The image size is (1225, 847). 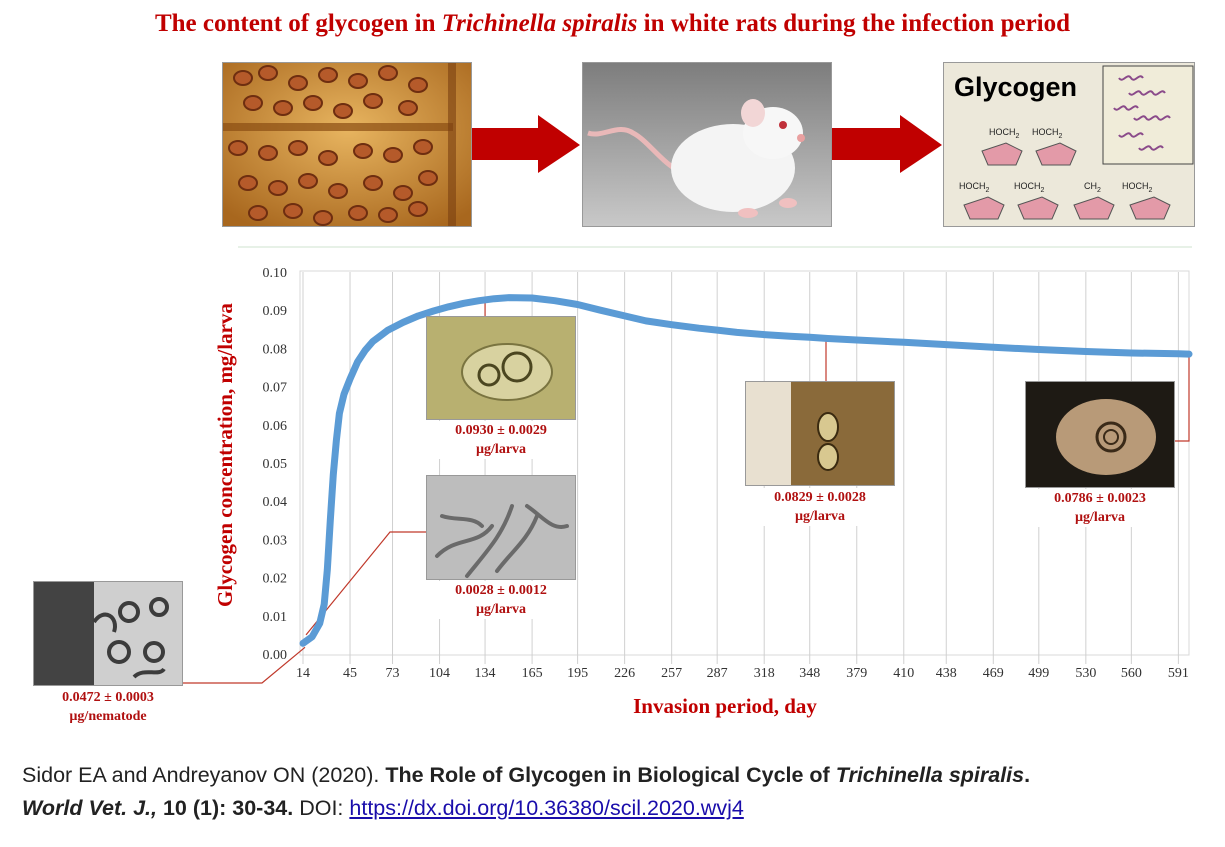 I want to click on x-tick-label: 287, so click(x=717, y=673).